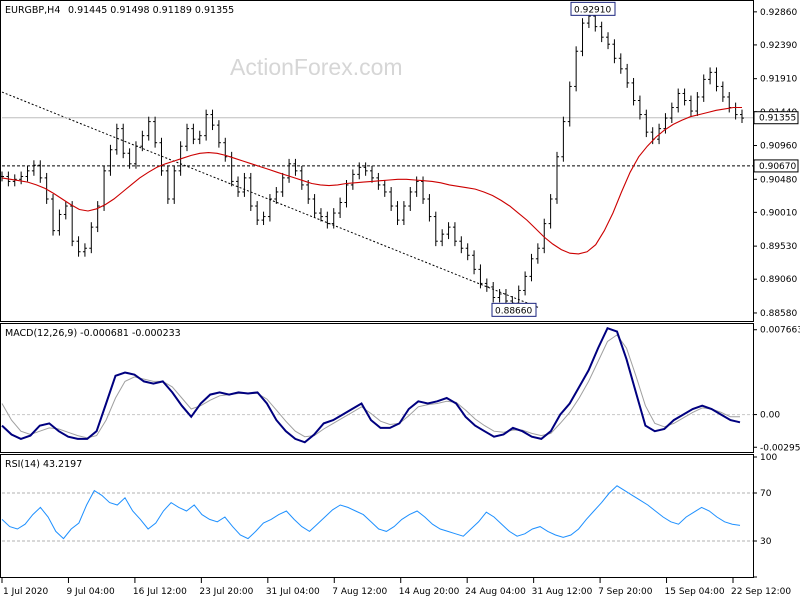  What do you see at coordinates (316, 67) in the screenshot?
I see `watermark: ActionForex.com` at bounding box center [316, 67].